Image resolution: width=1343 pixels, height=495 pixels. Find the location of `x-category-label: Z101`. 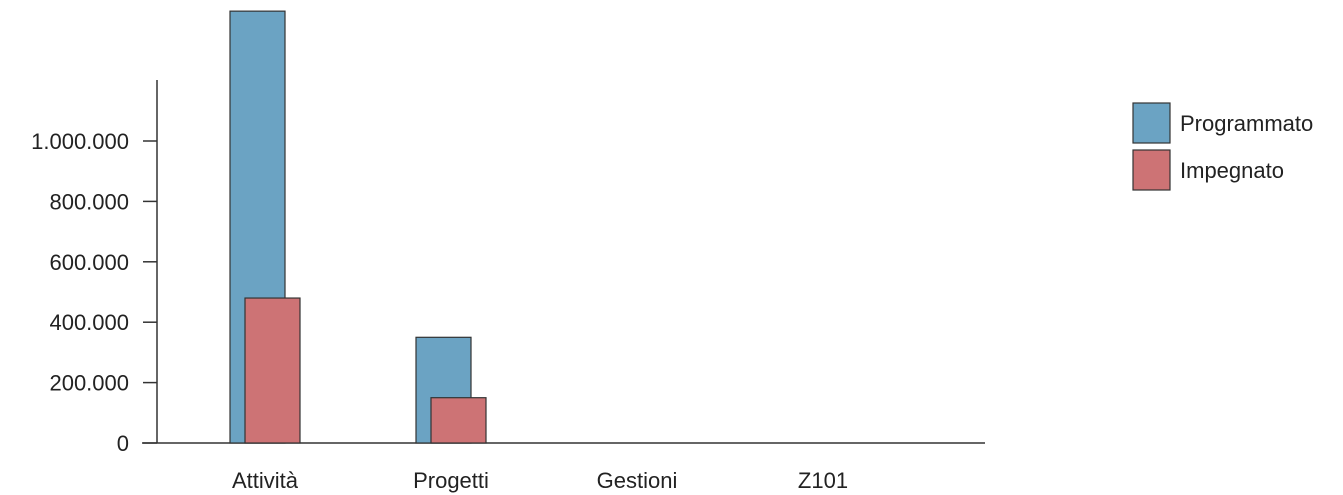

x-category-label: Z101 is located at coordinates (823, 480).